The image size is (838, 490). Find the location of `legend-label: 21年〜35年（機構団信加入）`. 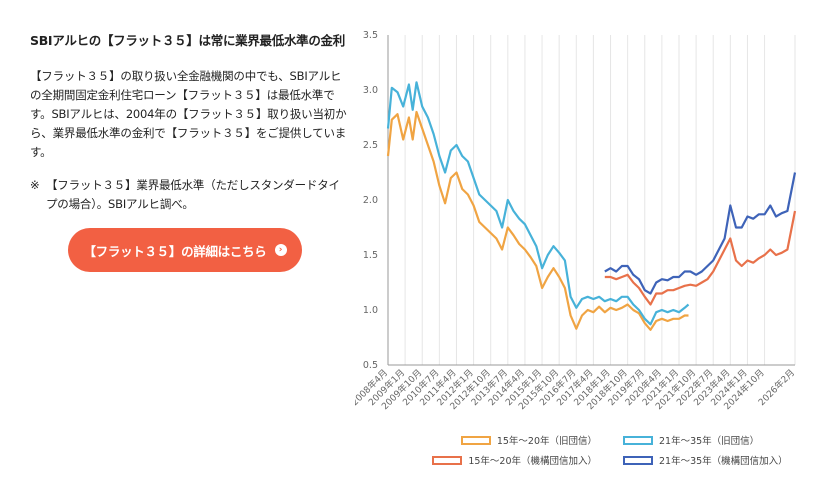

legend-label: 21年〜35年（機構団信加入） is located at coordinates (723, 461).